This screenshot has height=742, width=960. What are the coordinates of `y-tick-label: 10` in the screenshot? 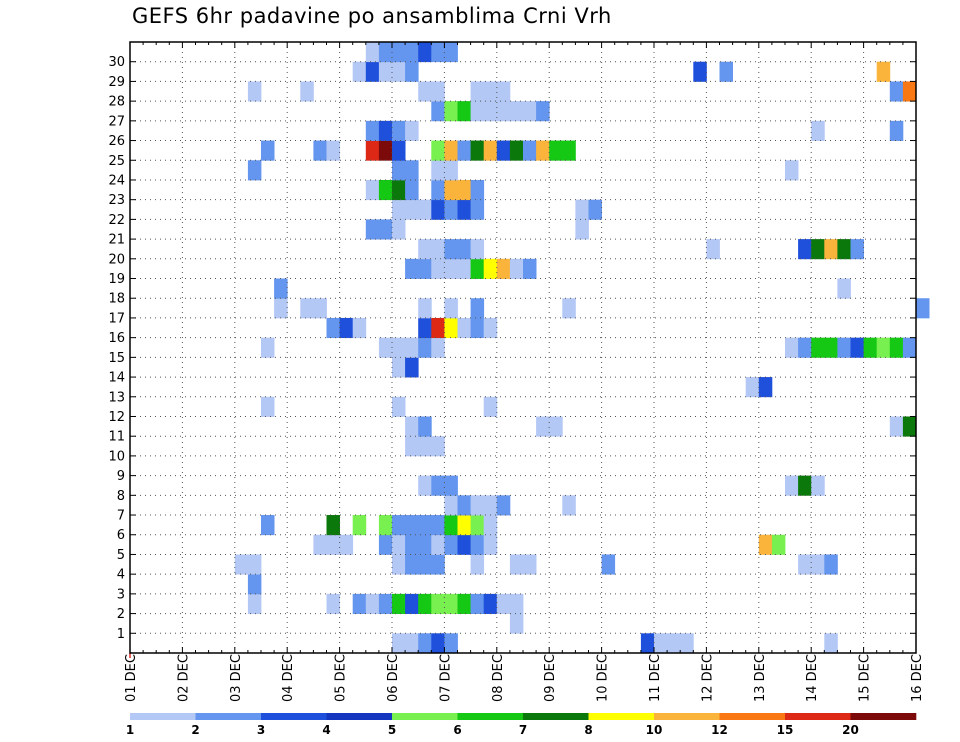 It's located at (116, 456).